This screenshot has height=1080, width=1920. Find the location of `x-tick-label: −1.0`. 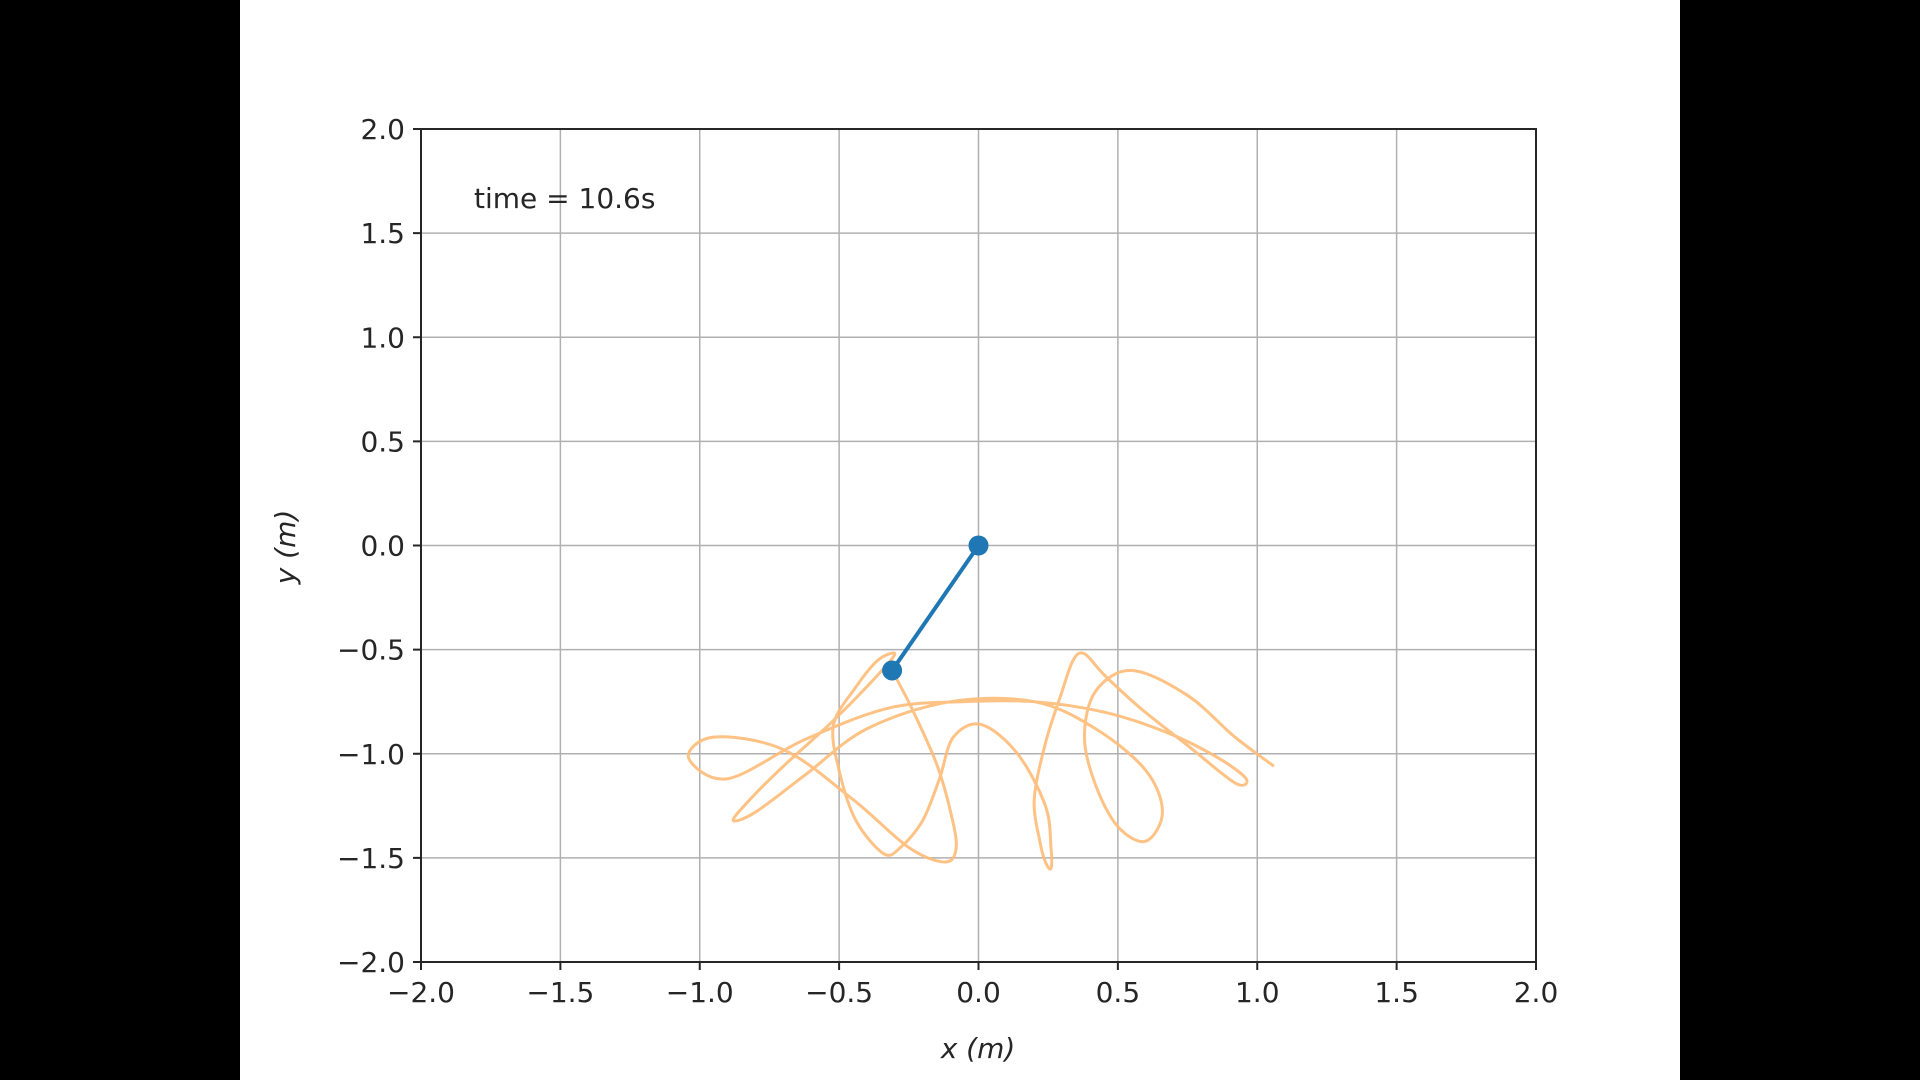

x-tick-label: −1.0 is located at coordinates (700, 992).